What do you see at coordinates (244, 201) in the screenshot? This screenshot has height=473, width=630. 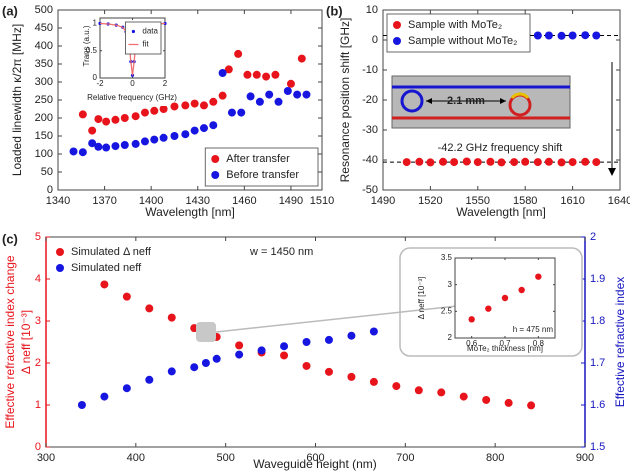 I see `x-tick-label: 1460` at bounding box center [244, 201].